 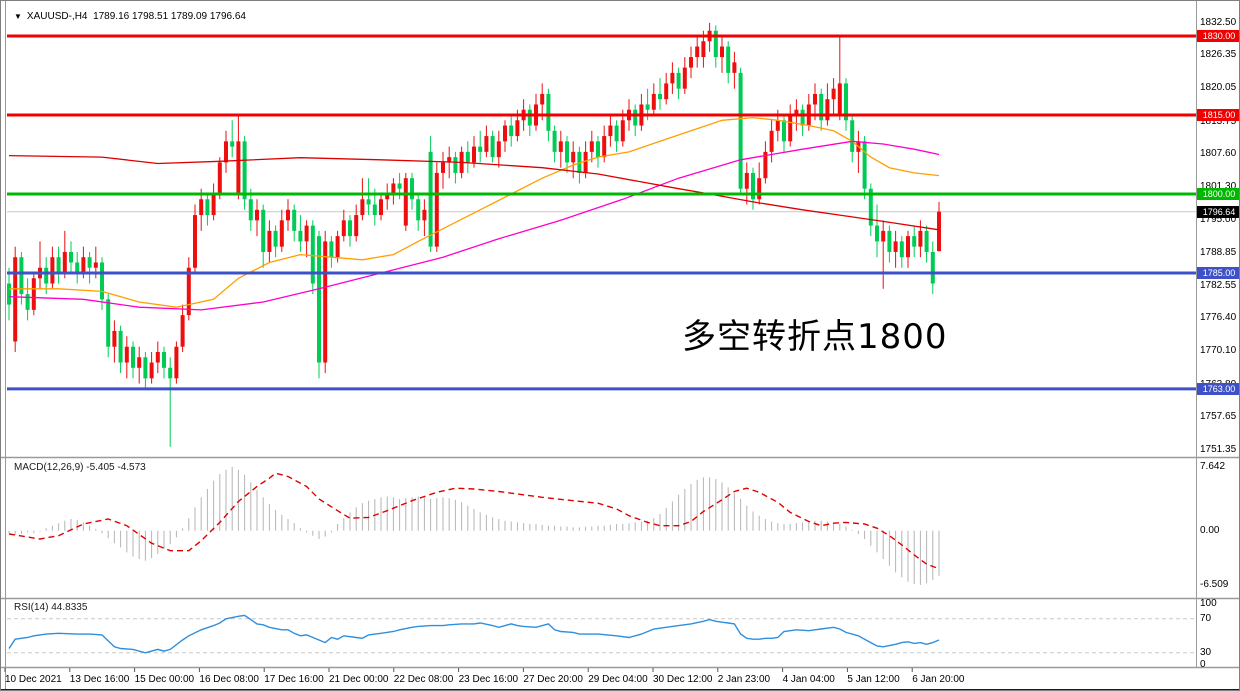 I want to click on price-tick-label: 1788.85, so click(x=1218, y=252).